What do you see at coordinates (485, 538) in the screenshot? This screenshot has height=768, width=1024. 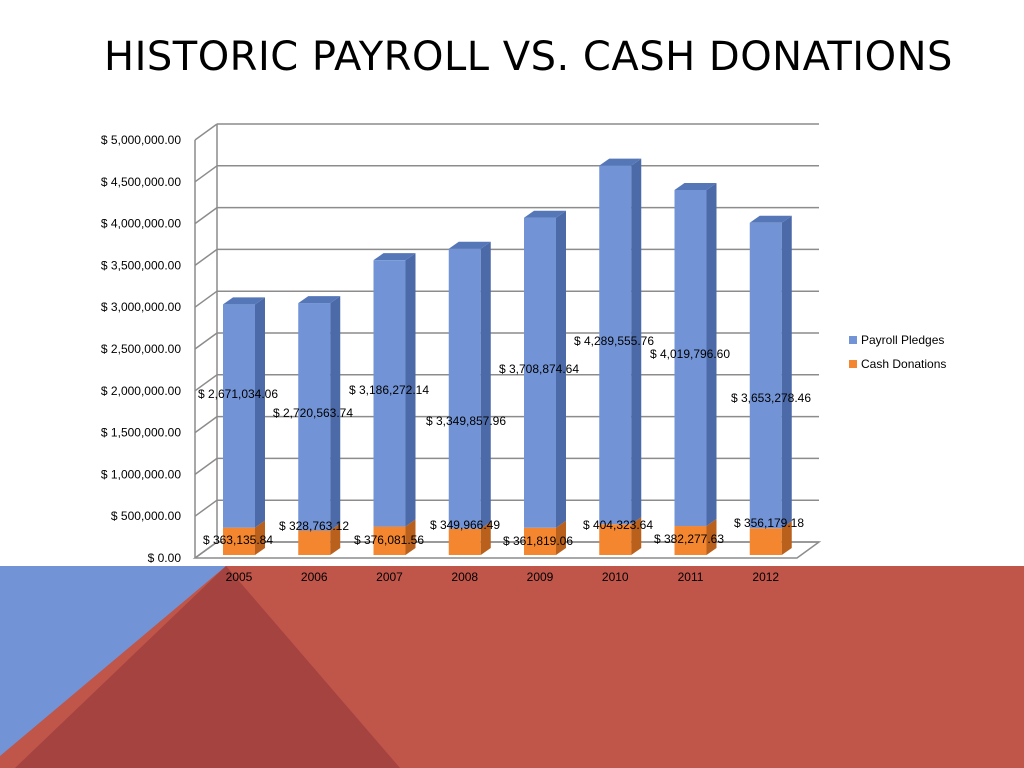 I see `bar-cash-2008-side` at bounding box center [485, 538].